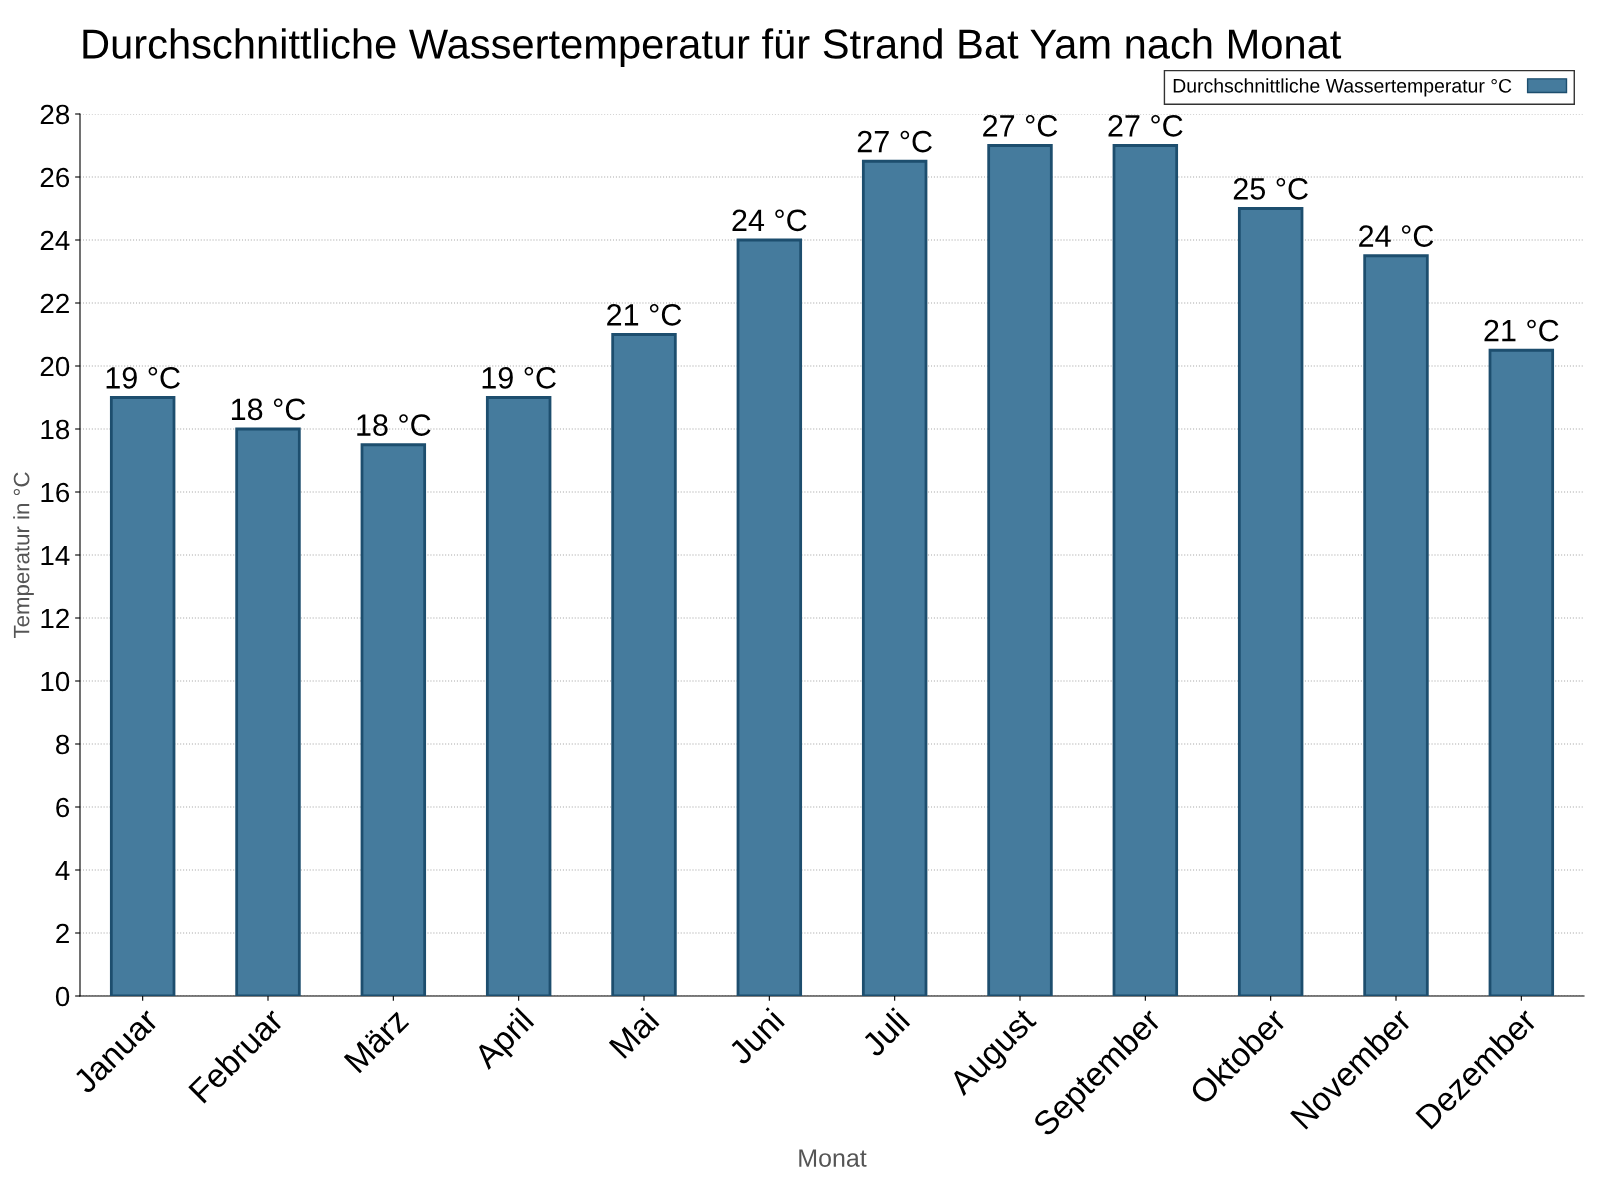  I want to click on y-tick-label: 18, so click(55, 429).